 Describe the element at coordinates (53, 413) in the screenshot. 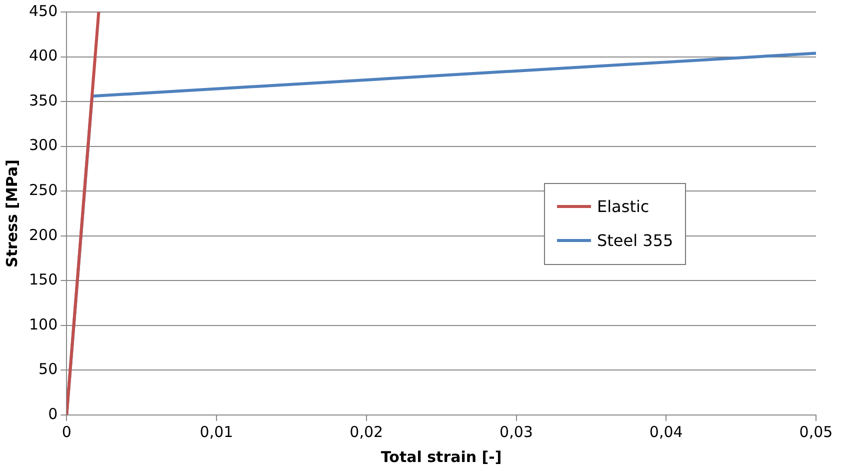

I see `y-tick-label: 0` at that location.